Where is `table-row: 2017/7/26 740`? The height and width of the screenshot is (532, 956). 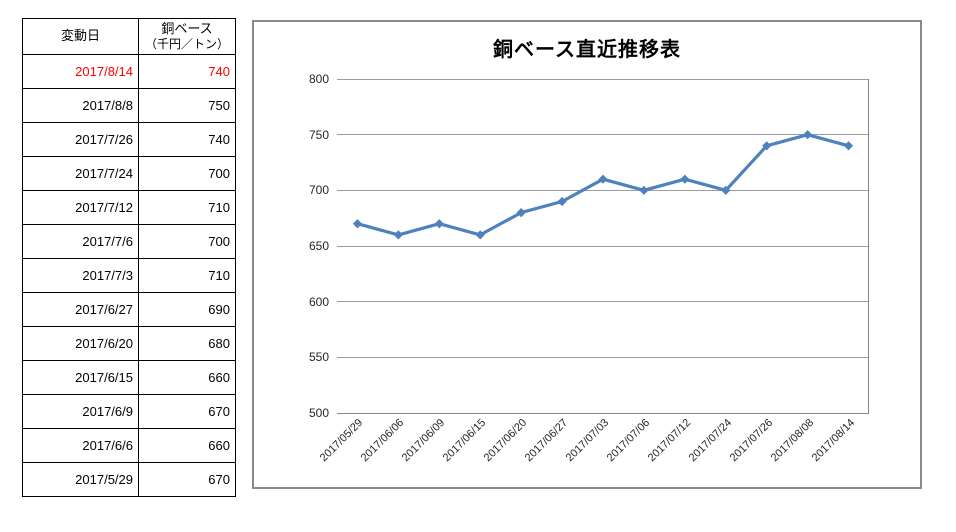
table-row: 2017/7/26 740 is located at coordinates (129, 139).